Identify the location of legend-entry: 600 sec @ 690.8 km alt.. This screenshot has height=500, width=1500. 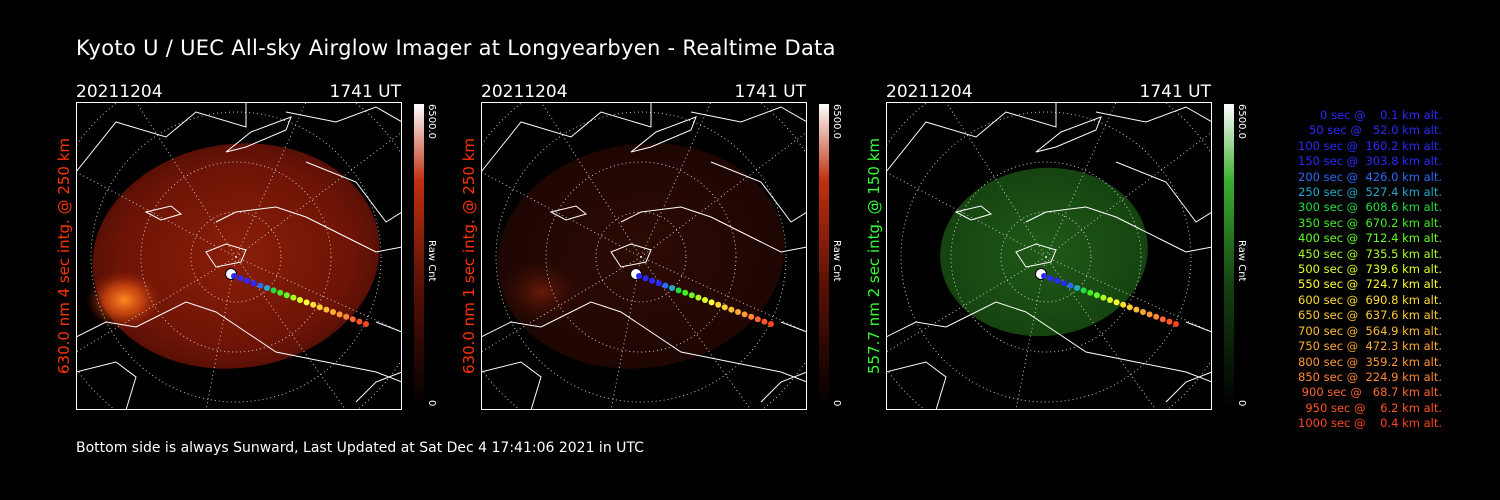
(1368, 299).